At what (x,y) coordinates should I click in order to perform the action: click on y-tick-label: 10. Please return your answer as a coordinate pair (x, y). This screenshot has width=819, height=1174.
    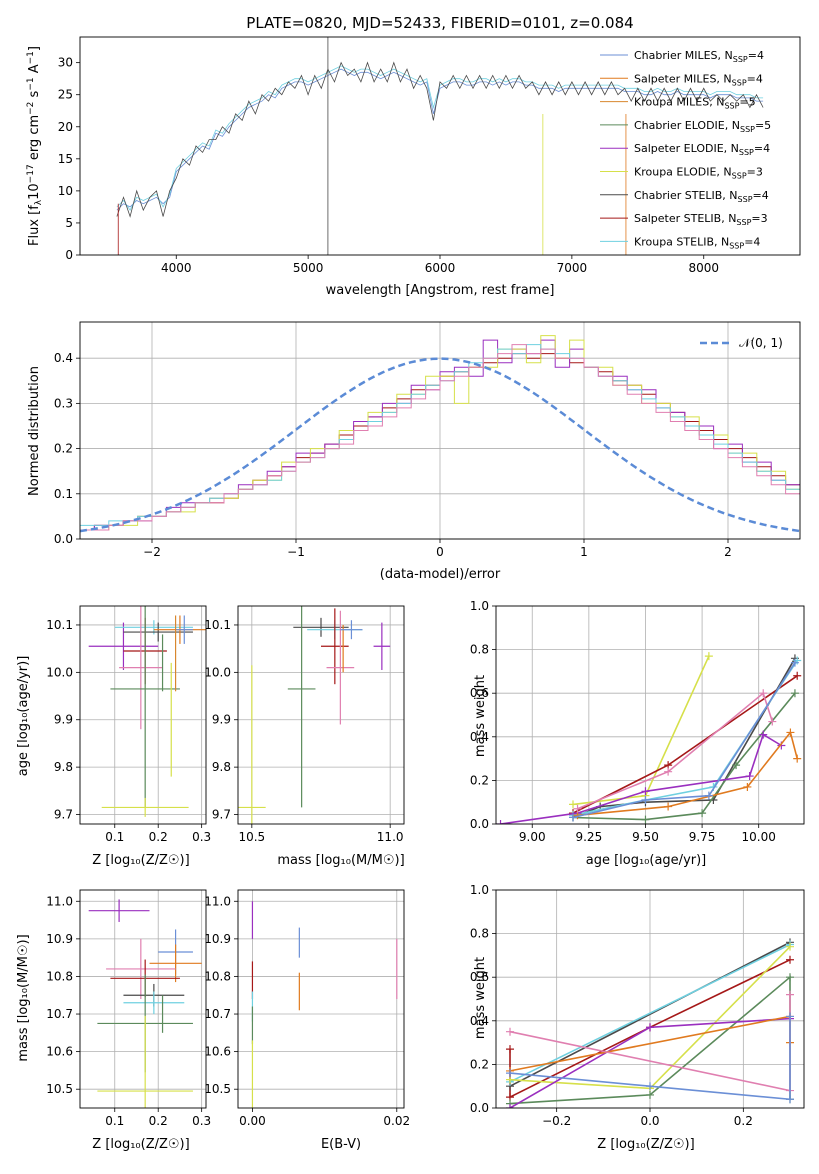
    Looking at the image, I should click on (65, 191).